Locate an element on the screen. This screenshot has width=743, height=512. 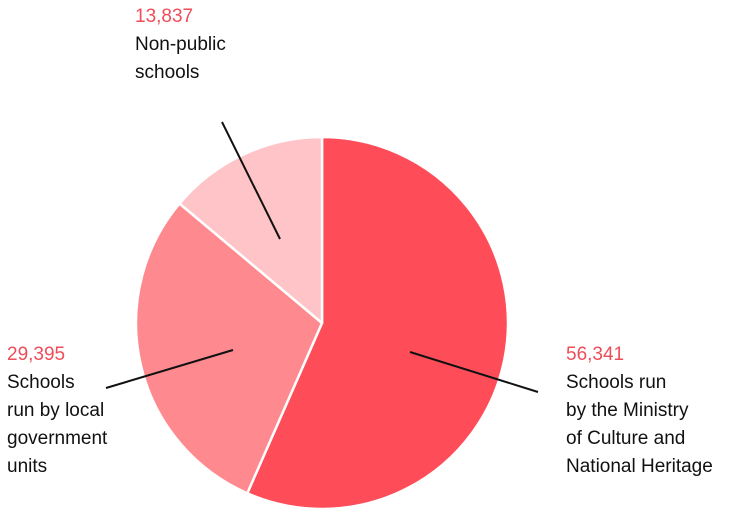
pie-slice-non-public is located at coordinates (251, 230).